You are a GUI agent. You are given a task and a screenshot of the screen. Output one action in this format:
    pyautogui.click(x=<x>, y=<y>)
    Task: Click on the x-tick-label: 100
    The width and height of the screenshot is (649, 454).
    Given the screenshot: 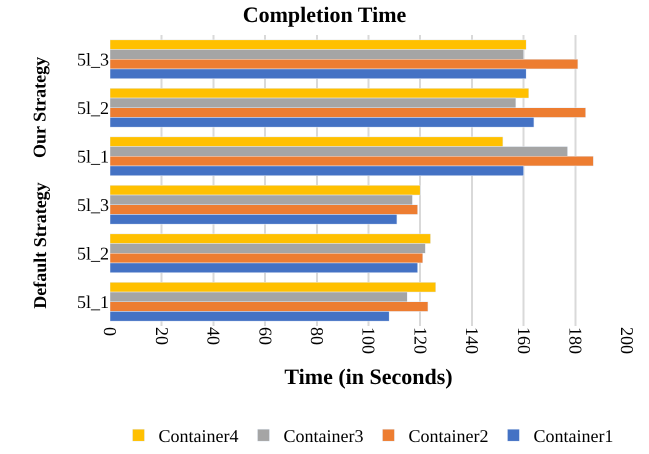 What is the action you would take?
    pyautogui.click(x=368, y=340)
    